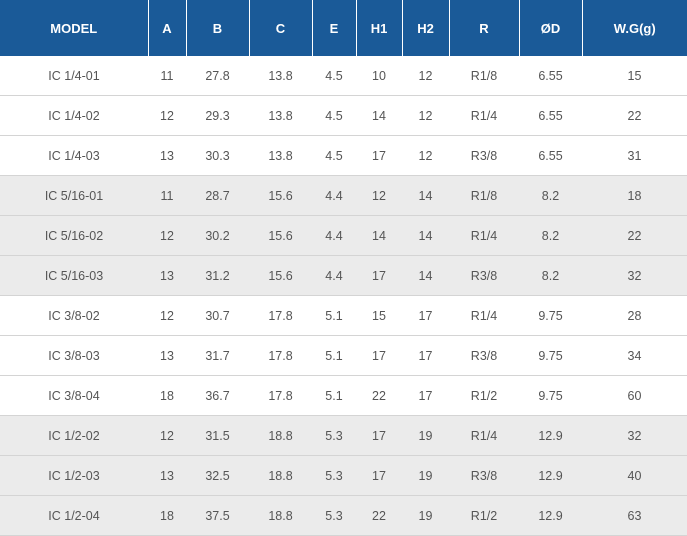  What do you see at coordinates (333, 28) in the screenshot?
I see `header-e: E` at bounding box center [333, 28].